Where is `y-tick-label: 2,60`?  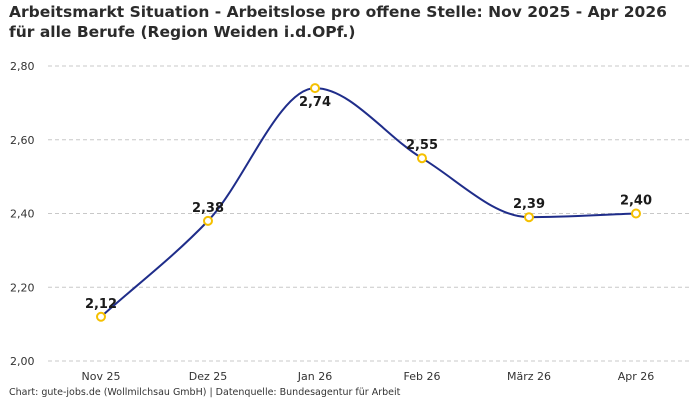
y-tick-label: 2,60 is located at coordinates (22, 140).